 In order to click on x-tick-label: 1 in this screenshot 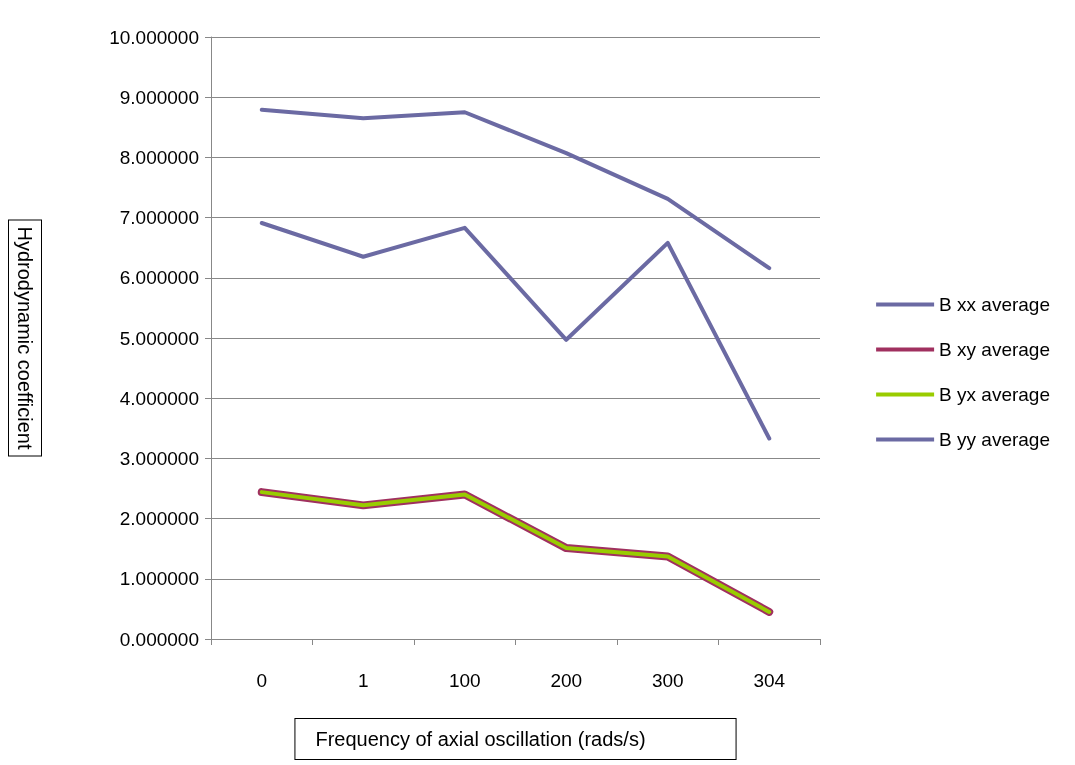, I will do `click(363, 680)`.